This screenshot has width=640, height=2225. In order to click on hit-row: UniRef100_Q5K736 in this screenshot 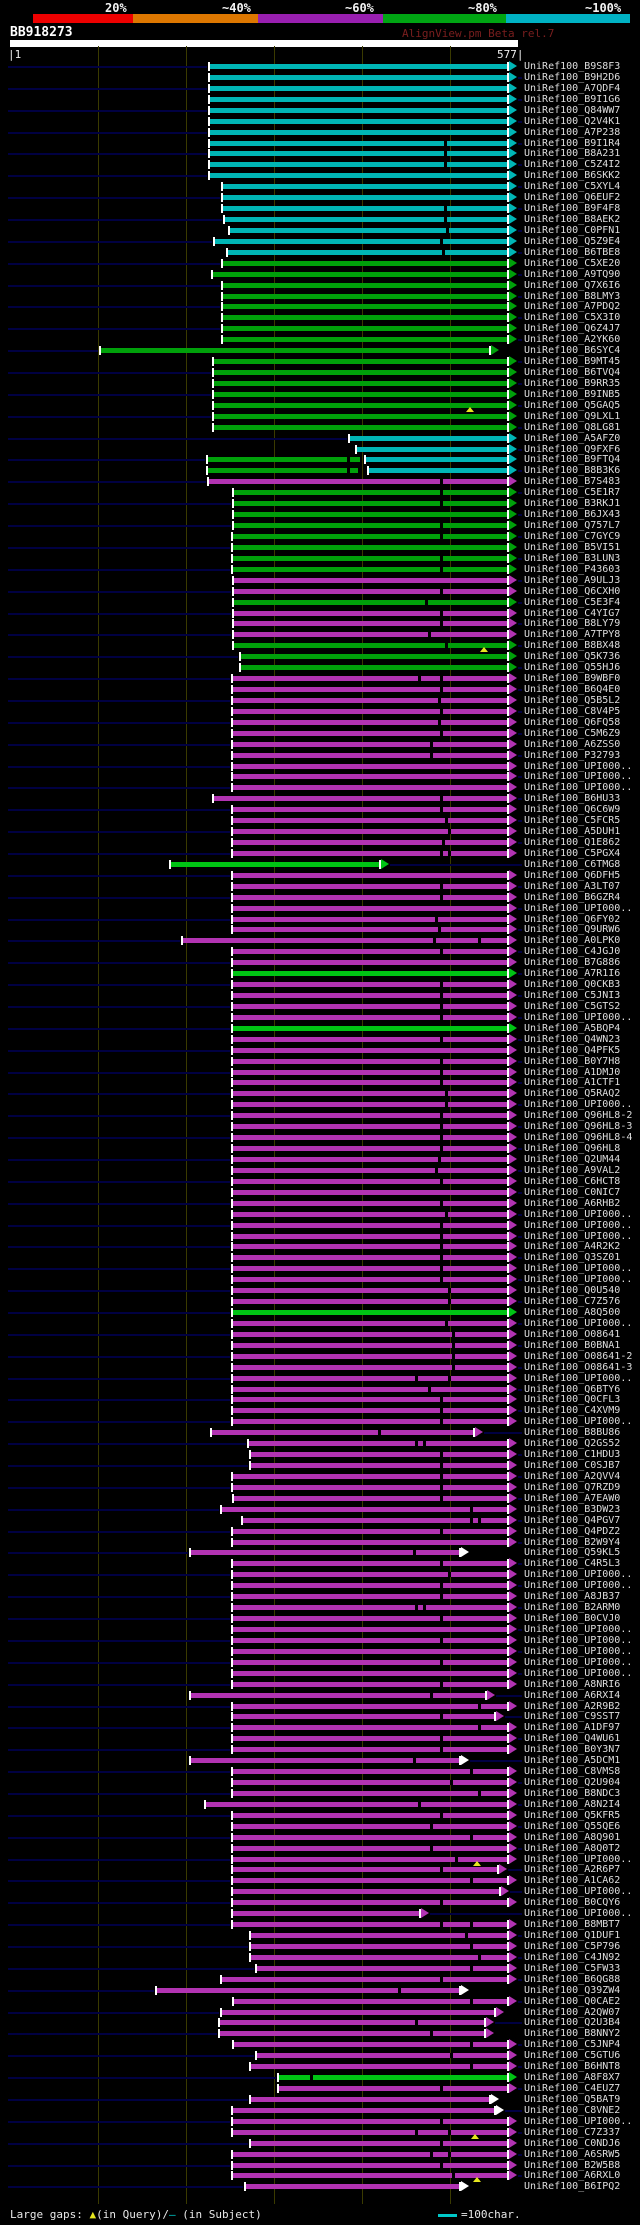, I will do `click(320, 657)`.